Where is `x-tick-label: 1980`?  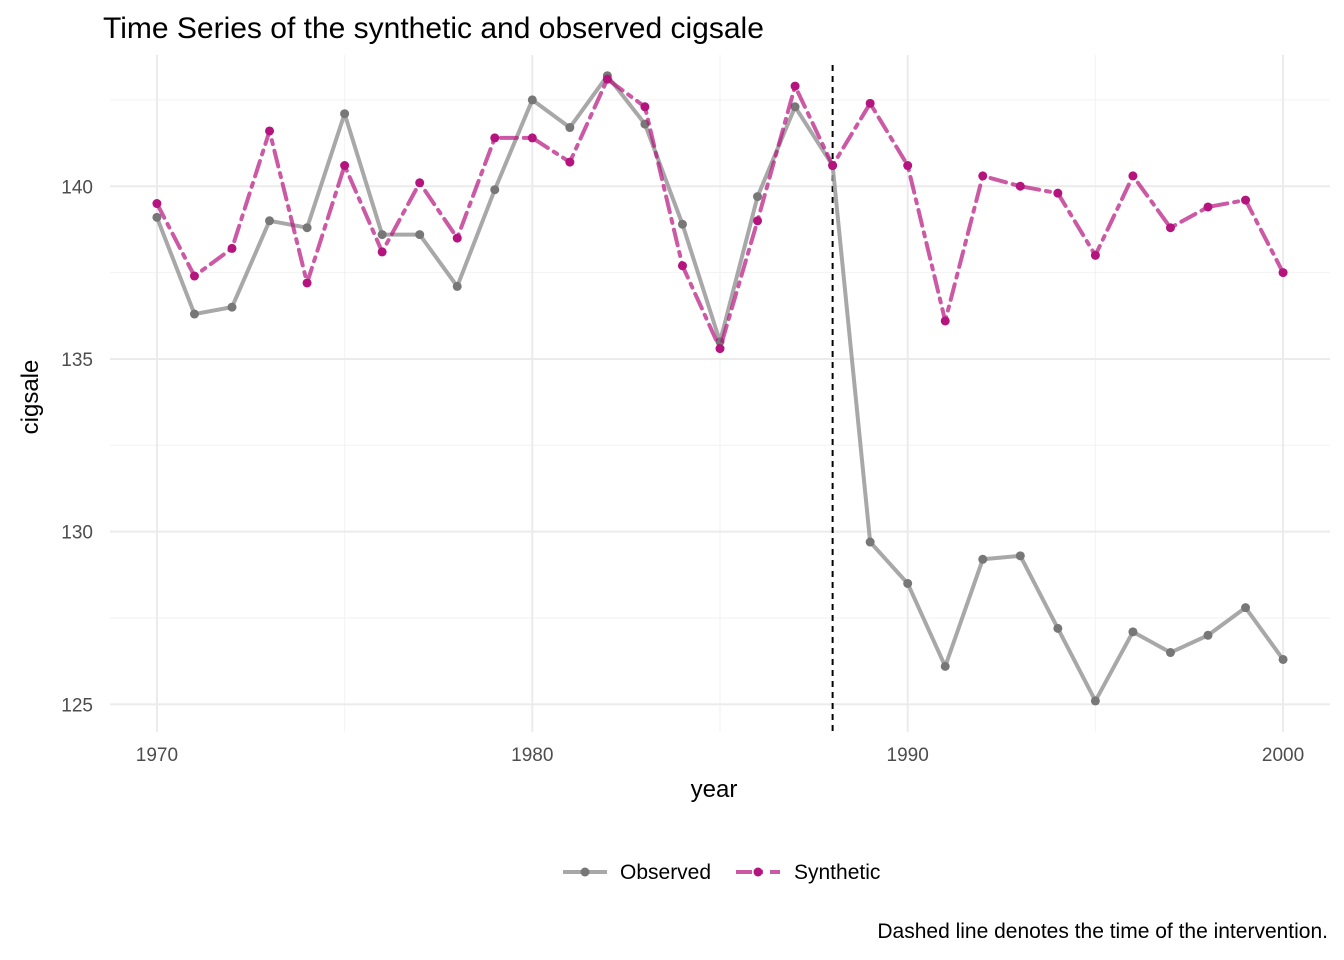
x-tick-label: 1980 is located at coordinates (532, 755).